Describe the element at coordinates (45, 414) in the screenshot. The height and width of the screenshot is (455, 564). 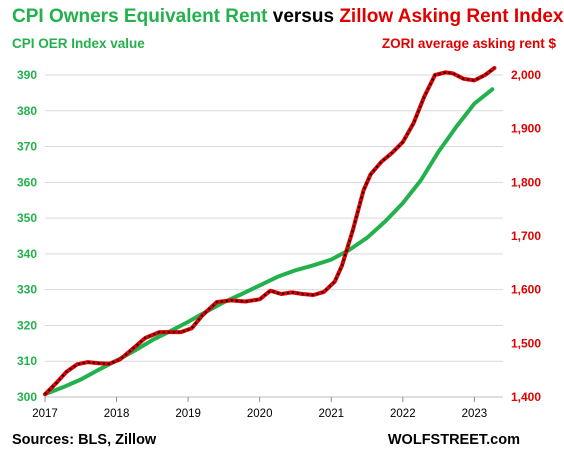
I see `x-tick-label: 2017` at that location.